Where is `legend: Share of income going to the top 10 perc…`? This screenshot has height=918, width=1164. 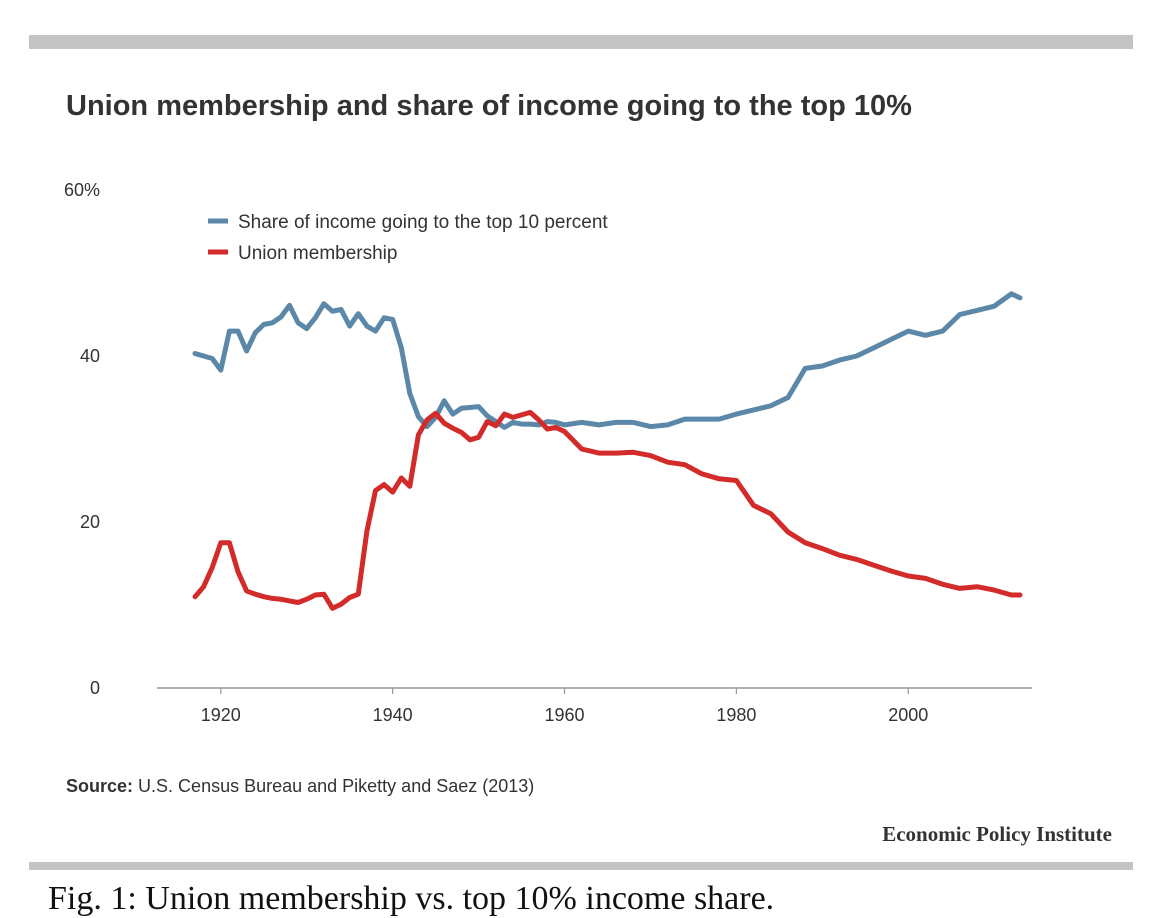
legend: Share of income going to the top 10 perc… is located at coordinates (408, 238).